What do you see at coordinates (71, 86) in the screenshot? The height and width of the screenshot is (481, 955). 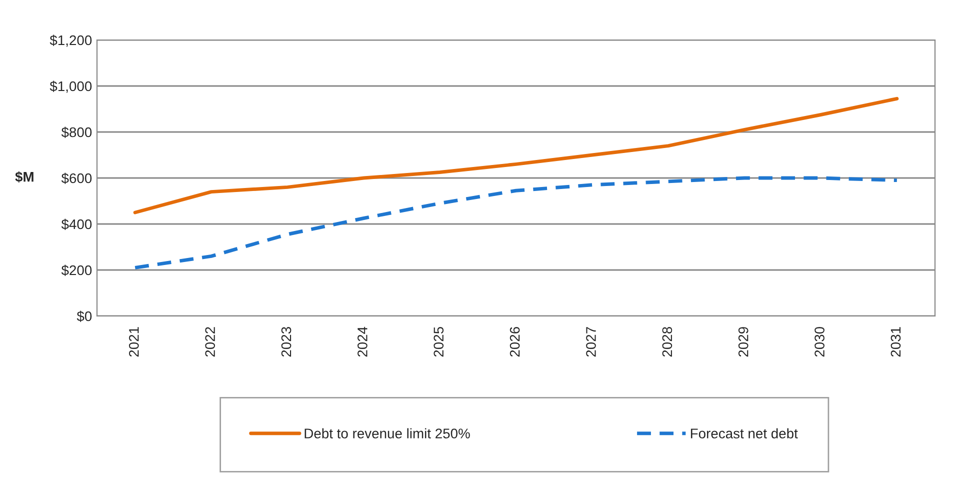 I see `y-tick-label: $1,000` at bounding box center [71, 86].